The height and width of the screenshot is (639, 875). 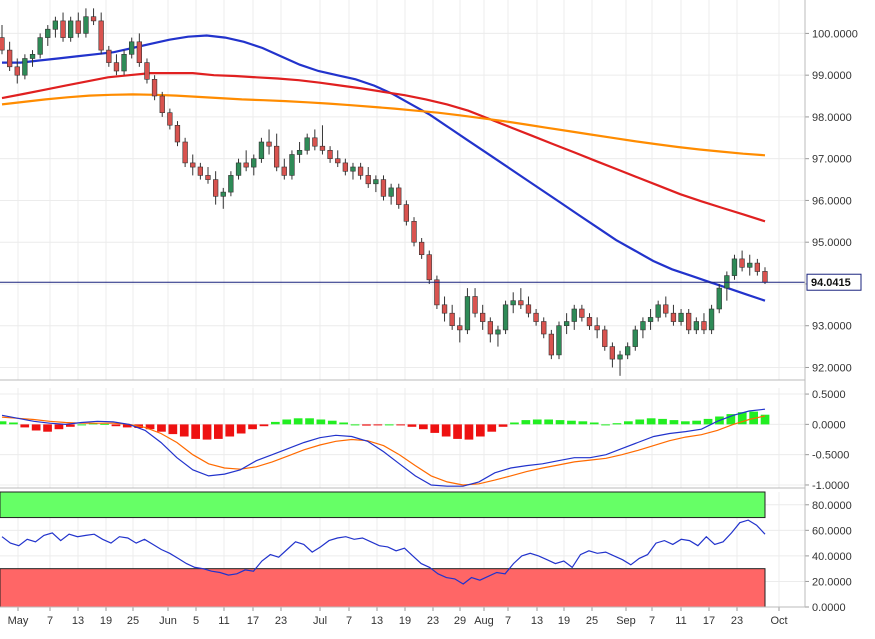 I want to click on date-tick-label: 19, so click(x=106, y=621).